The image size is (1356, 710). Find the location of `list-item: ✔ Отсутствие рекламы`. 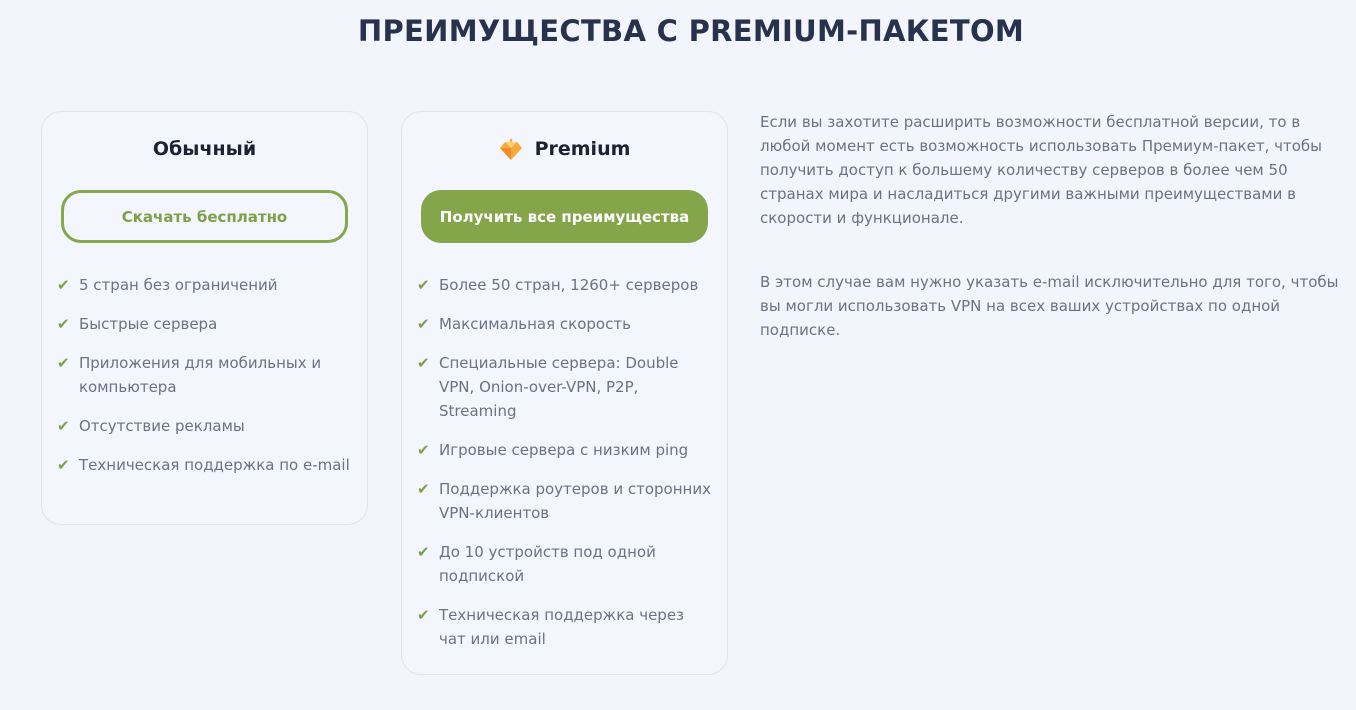

list-item: ✔ Отсутствие рекламы is located at coordinates (205, 426).